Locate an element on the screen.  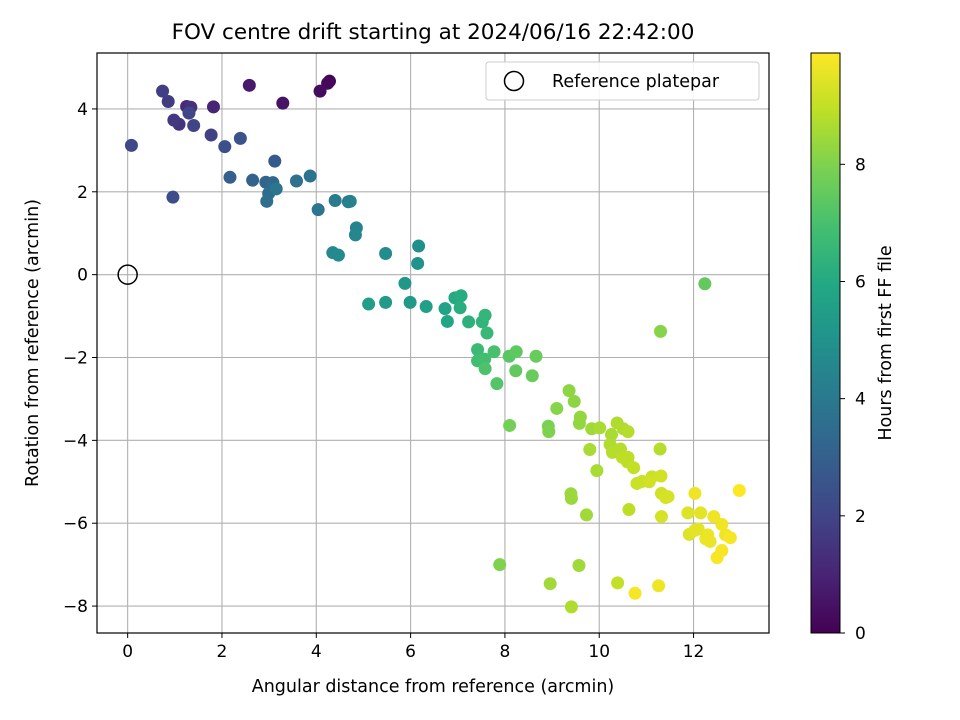
y-axis-ticks: −8 −6 −4 −2 0 2 4 is located at coordinates (80, 358).